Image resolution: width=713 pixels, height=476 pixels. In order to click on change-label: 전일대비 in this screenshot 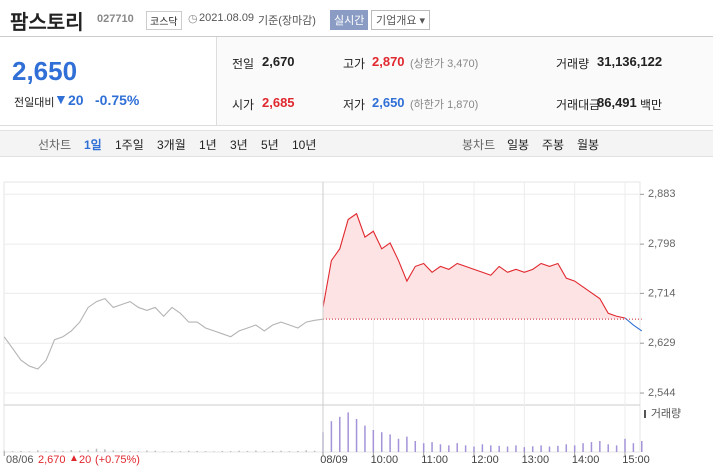, I will do `click(34, 103)`.